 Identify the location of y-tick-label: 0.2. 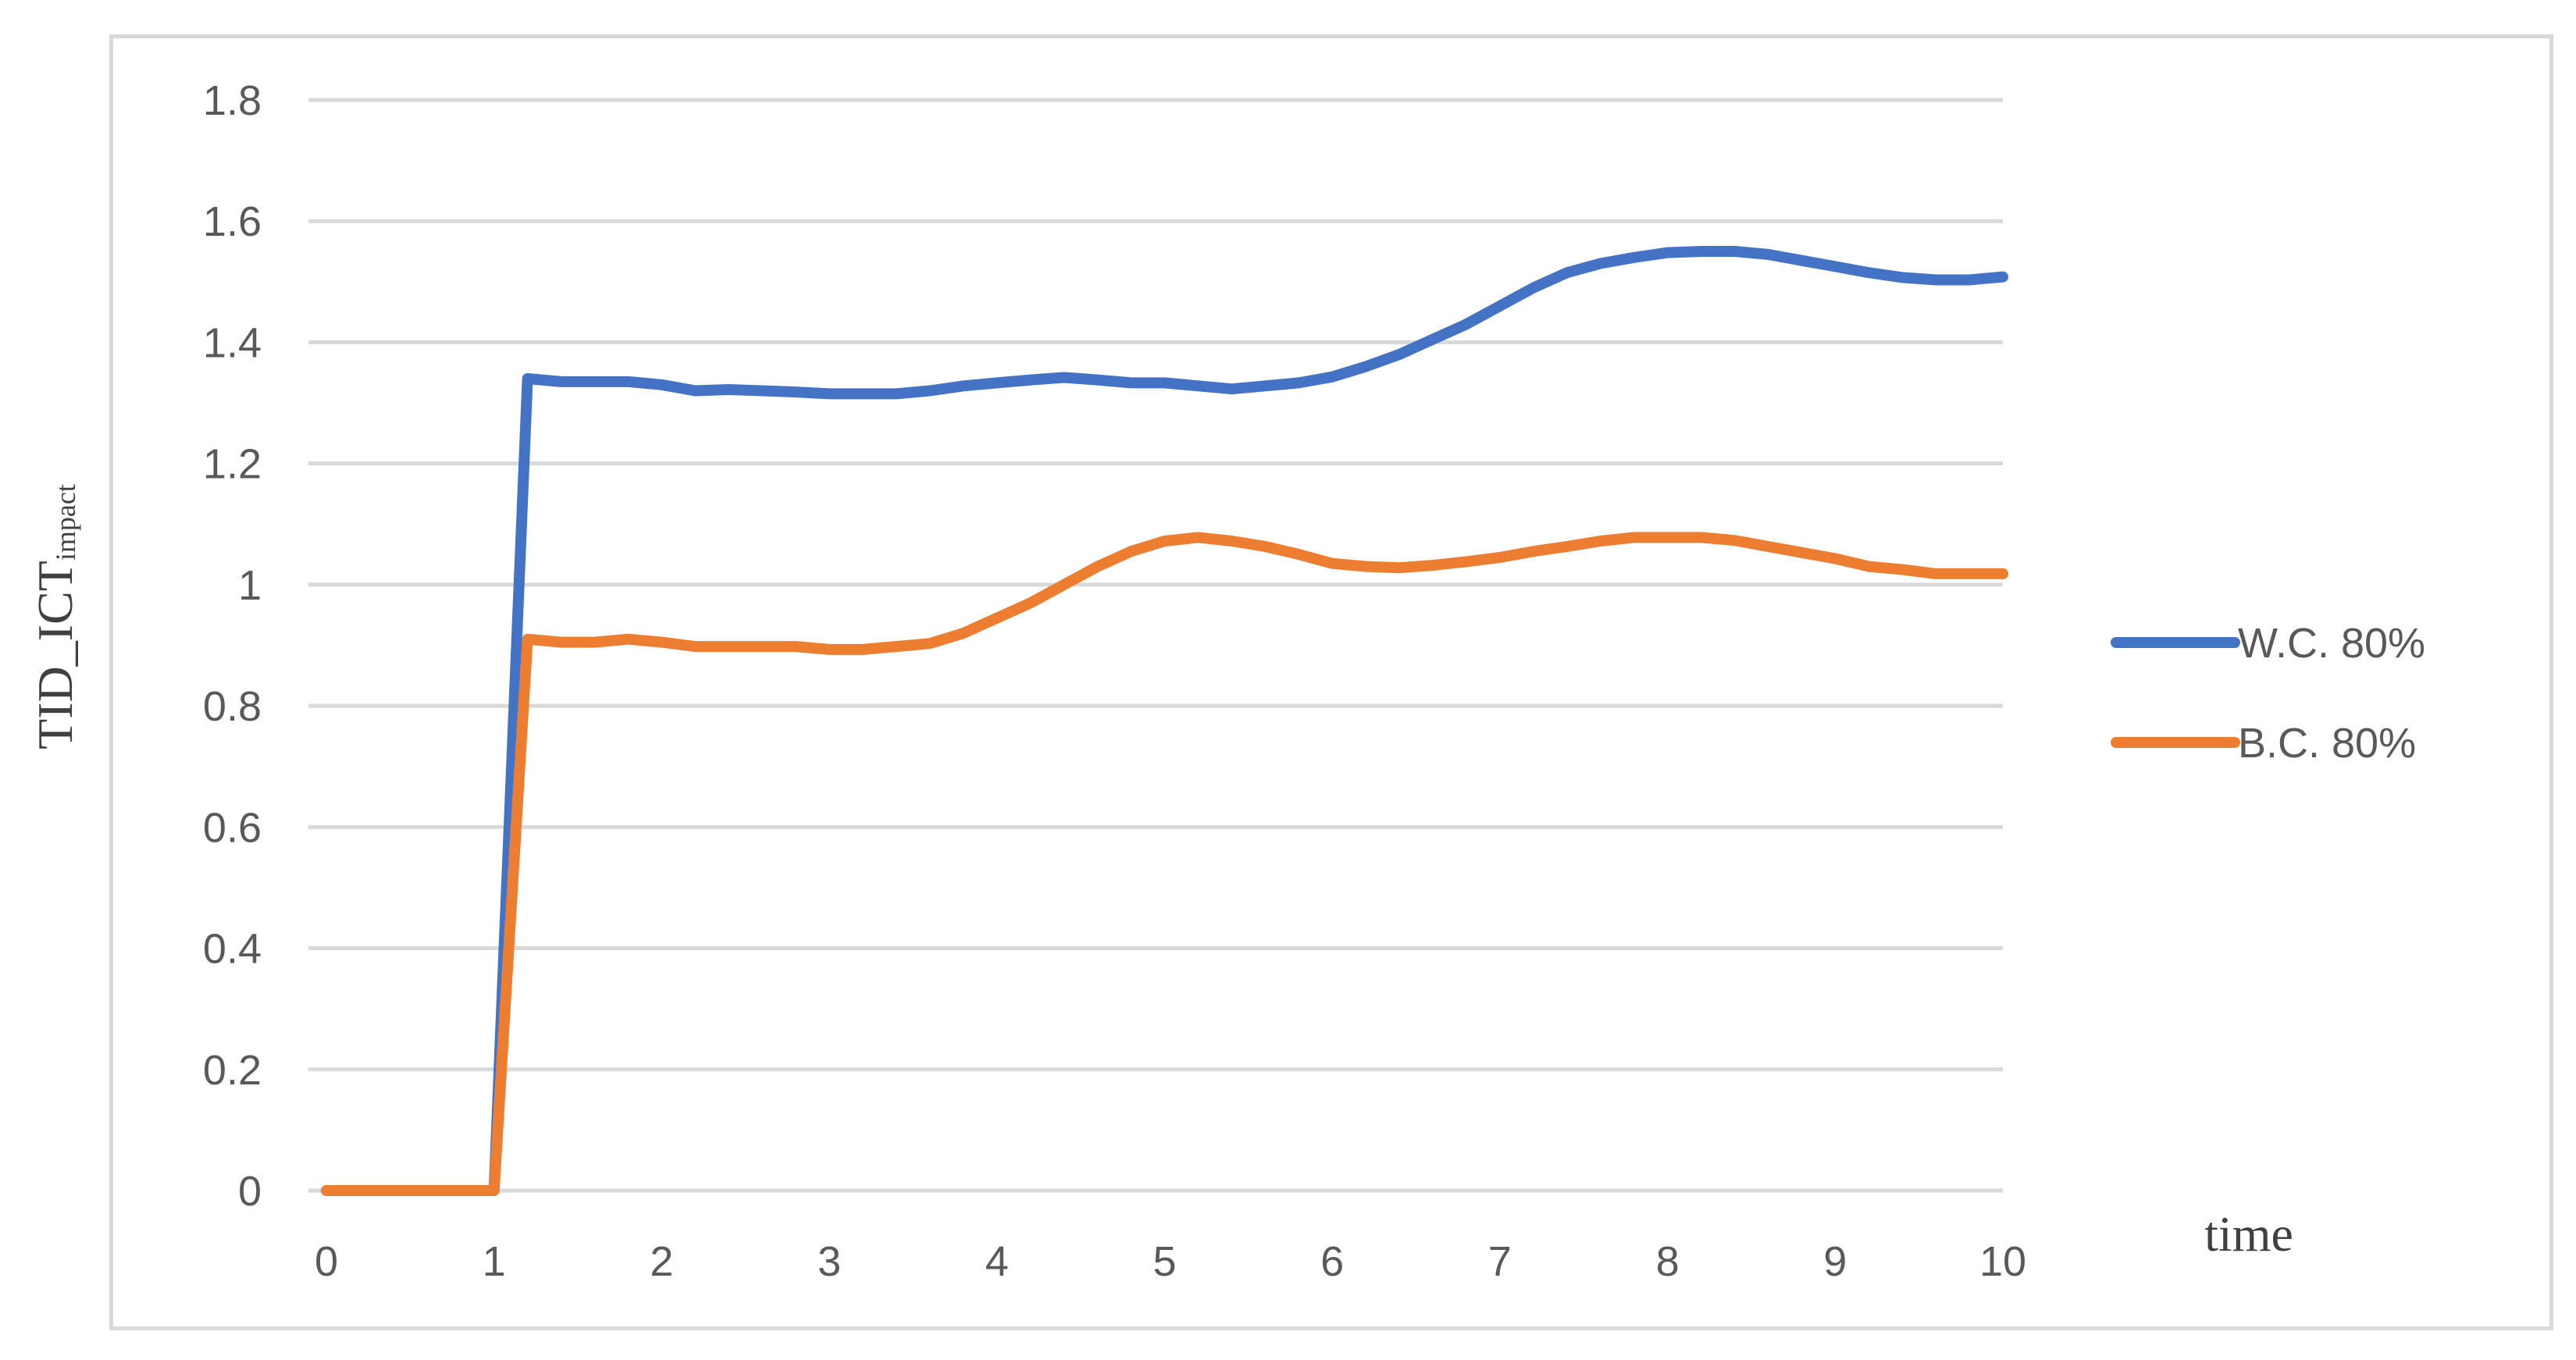
(232, 1070).